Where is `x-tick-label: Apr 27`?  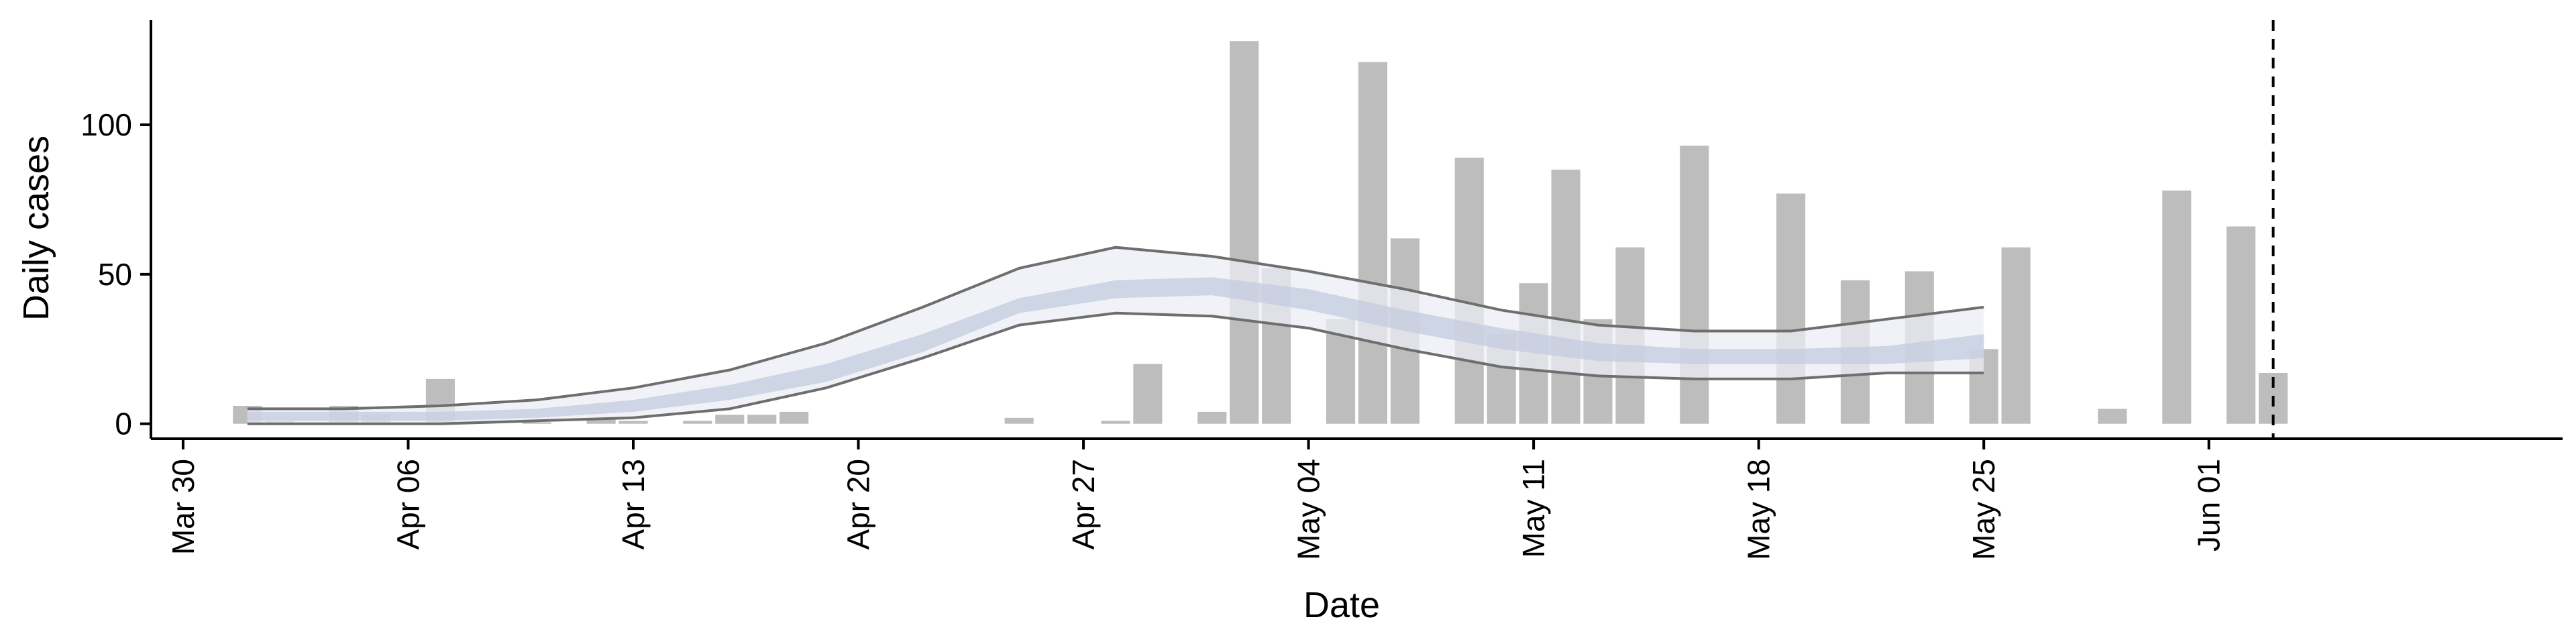 x-tick-label: Apr 27 is located at coordinates (1083, 504).